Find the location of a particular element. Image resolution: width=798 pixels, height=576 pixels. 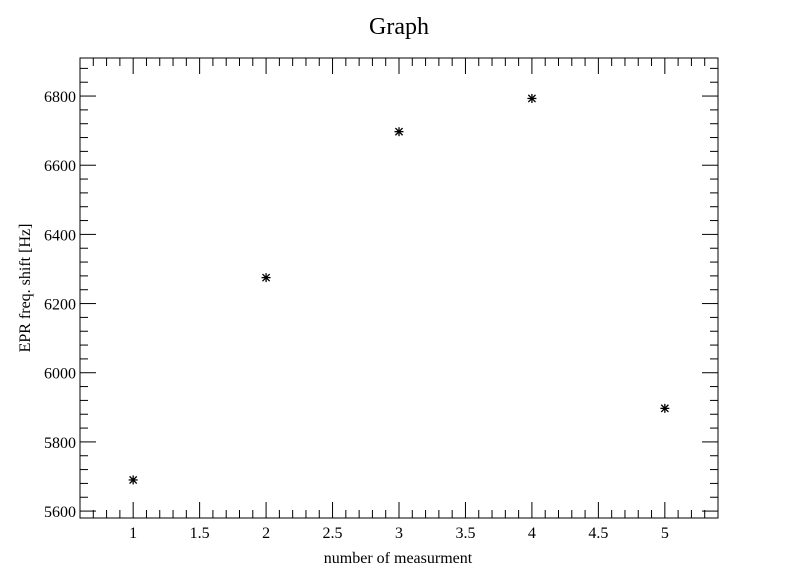

y-axis-label: EPR freq. shift [Hz] is located at coordinates (25, 288).